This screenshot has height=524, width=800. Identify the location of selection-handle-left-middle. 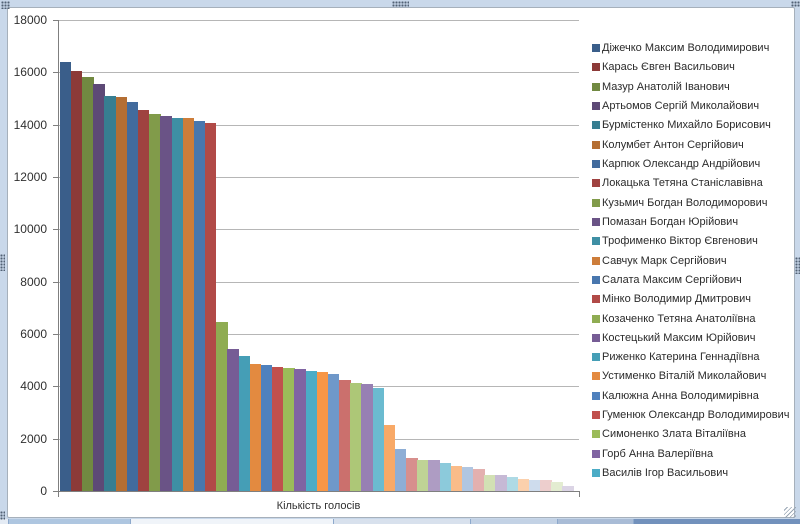
(2, 262).